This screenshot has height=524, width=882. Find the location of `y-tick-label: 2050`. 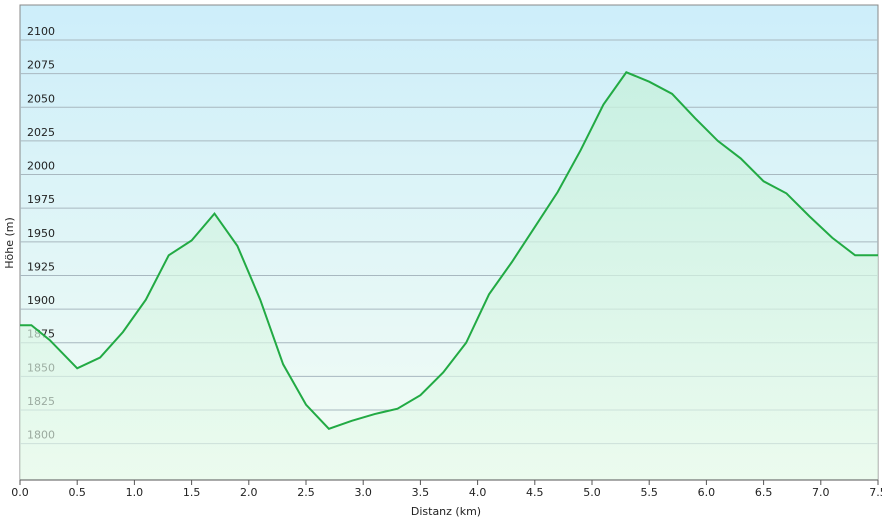

y-tick-label: 2050 is located at coordinates (41, 98).